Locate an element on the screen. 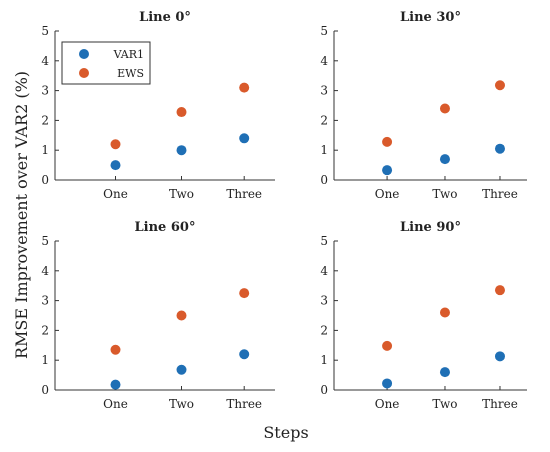  x-axis-label: Steps is located at coordinates (285, 432).